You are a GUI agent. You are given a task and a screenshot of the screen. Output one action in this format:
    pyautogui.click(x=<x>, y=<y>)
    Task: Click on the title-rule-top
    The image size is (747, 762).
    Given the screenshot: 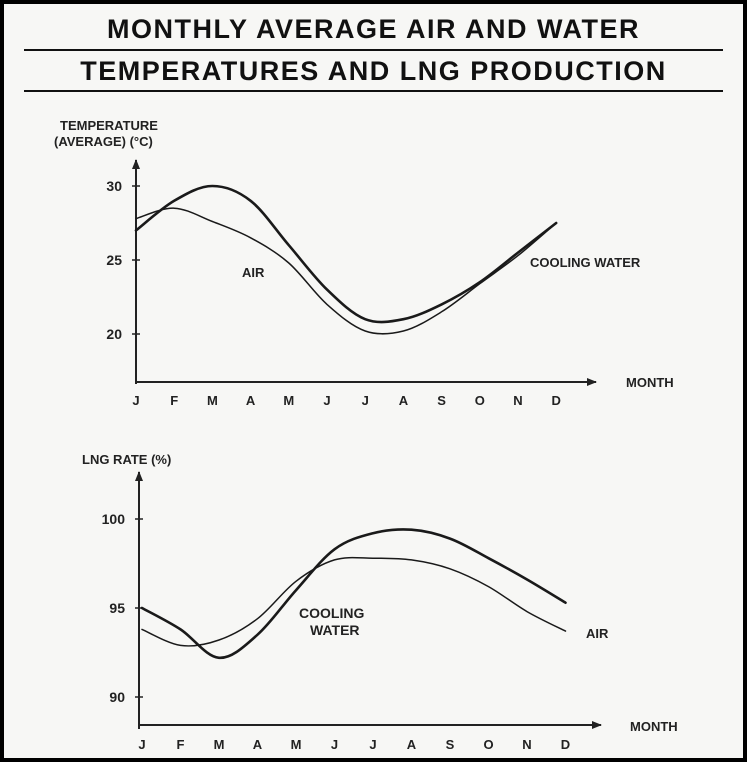 What is the action you would take?
    pyautogui.click(x=373, y=50)
    